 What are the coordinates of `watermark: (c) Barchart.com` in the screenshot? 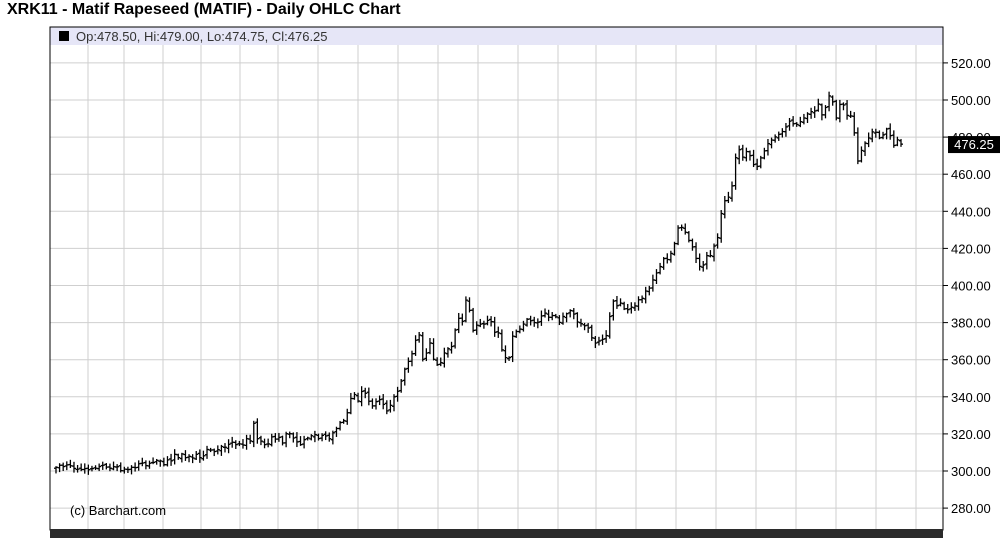 It's located at (118, 510).